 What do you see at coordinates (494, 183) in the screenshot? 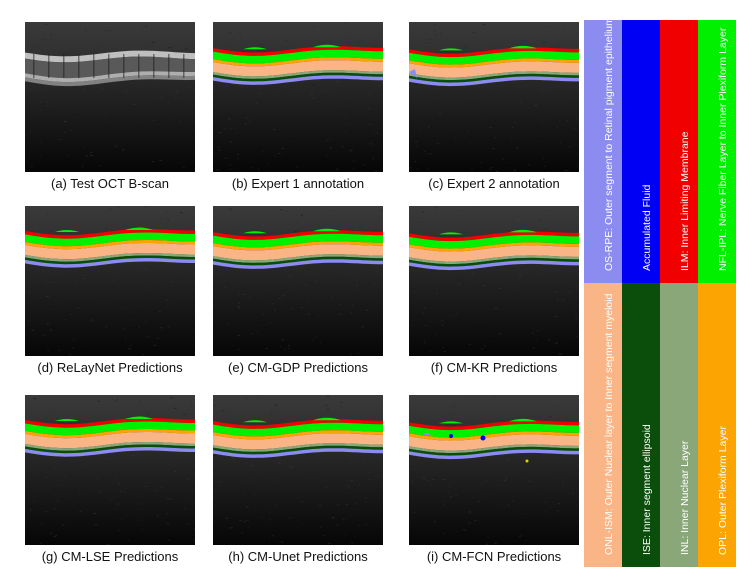
I see `caption: (c) Expert 2 annotation` at bounding box center [494, 183].